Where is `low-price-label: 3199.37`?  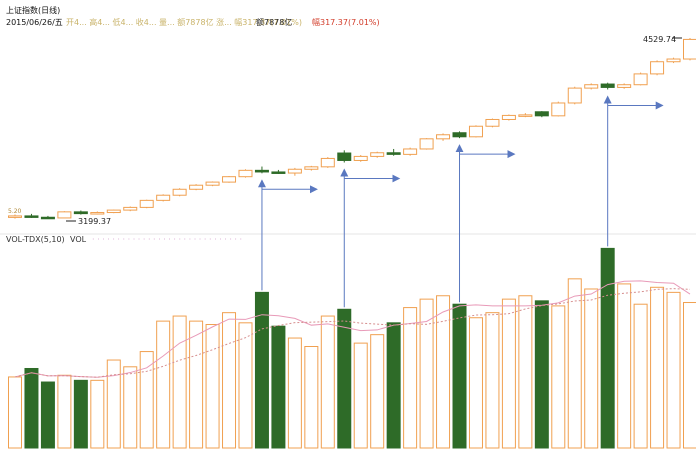 low-price-label: 3199.37 is located at coordinates (94, 221).